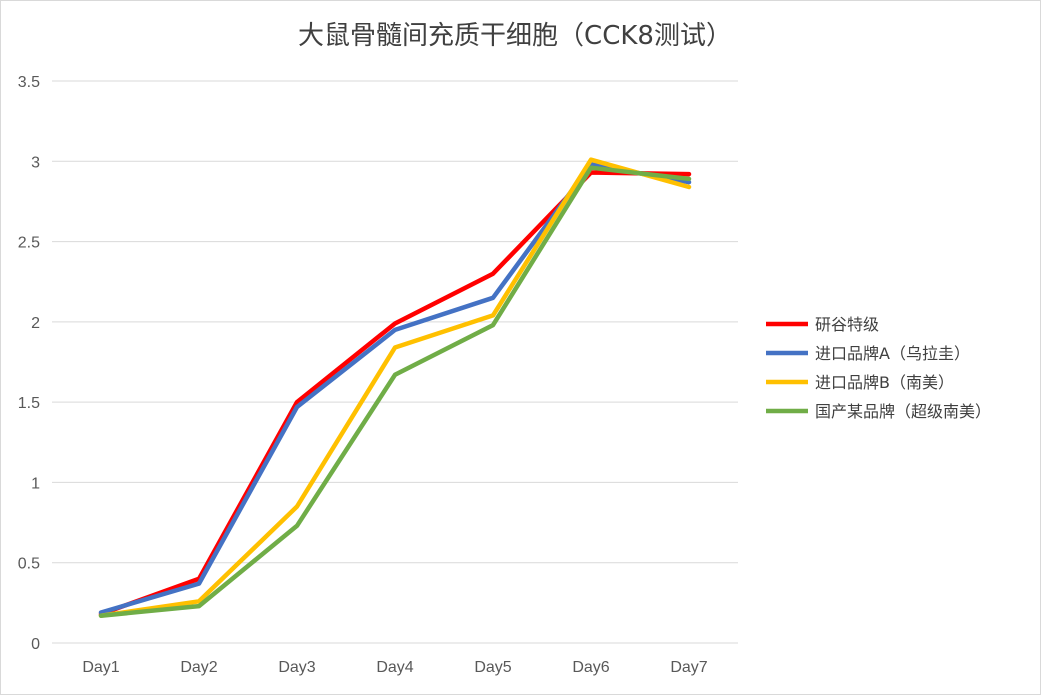 The height and width of the screenshot is (695, 1041). I want to click on legend-label: 研谷特级, so click(847, 324).